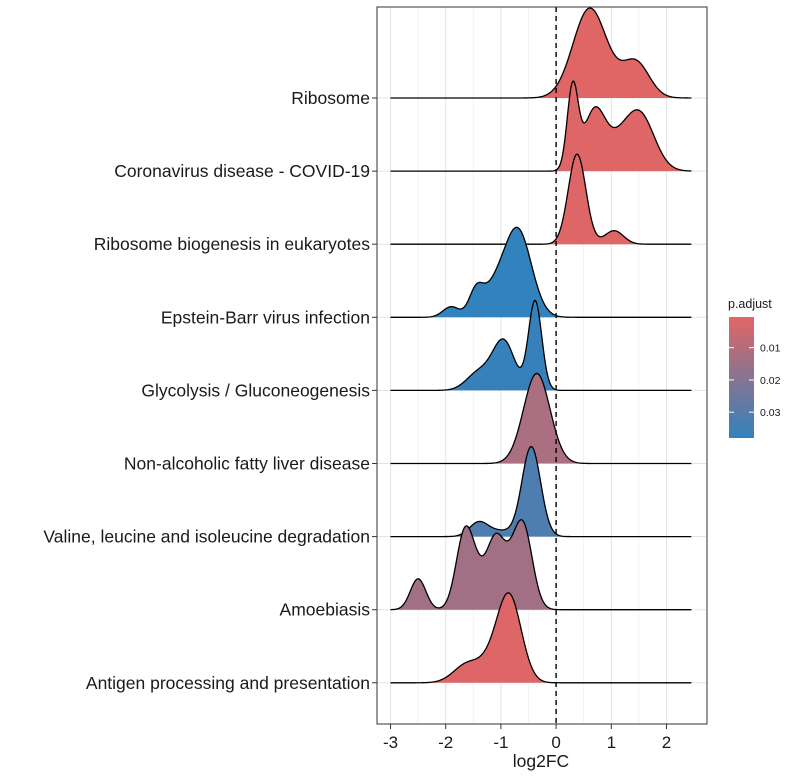 The height and width of the screenshot is (780, 800). Describe the element at coordinates (445, 742) in the screenshot. I see `x-tick-label: -2` at that location.